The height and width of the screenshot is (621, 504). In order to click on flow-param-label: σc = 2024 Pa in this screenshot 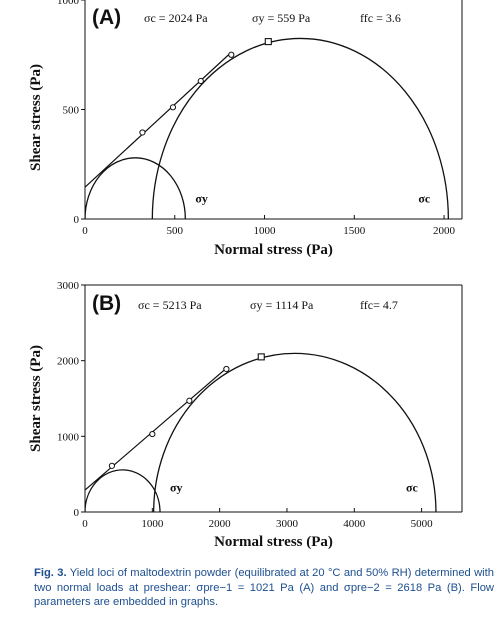, I will do `click(176, 18)`.